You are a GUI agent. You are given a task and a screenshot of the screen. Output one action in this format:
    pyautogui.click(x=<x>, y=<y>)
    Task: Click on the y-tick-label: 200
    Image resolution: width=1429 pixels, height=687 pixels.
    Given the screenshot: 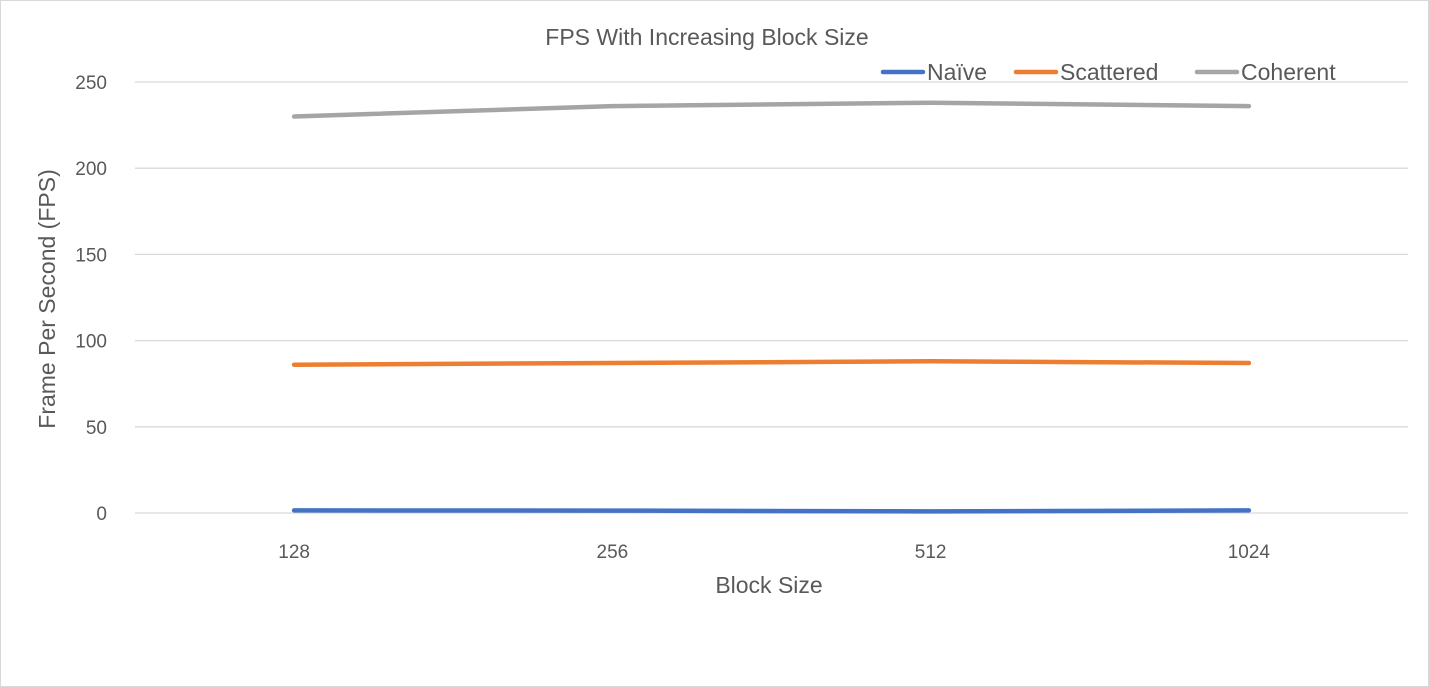 What is the action you would take?
    pyautogui.click(x=91, y=169)
    